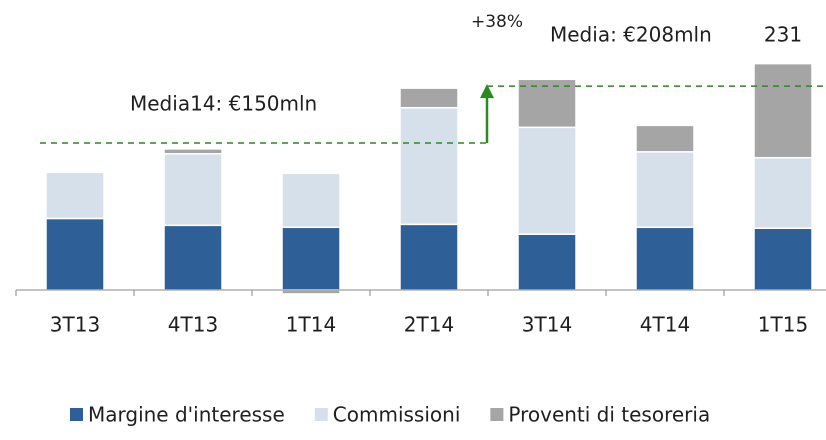 The height and width of the screenshot is (440, 826). Describe the element at coordinates (497, 22) in the screenshot. I see `annotation: +38%` at that location.